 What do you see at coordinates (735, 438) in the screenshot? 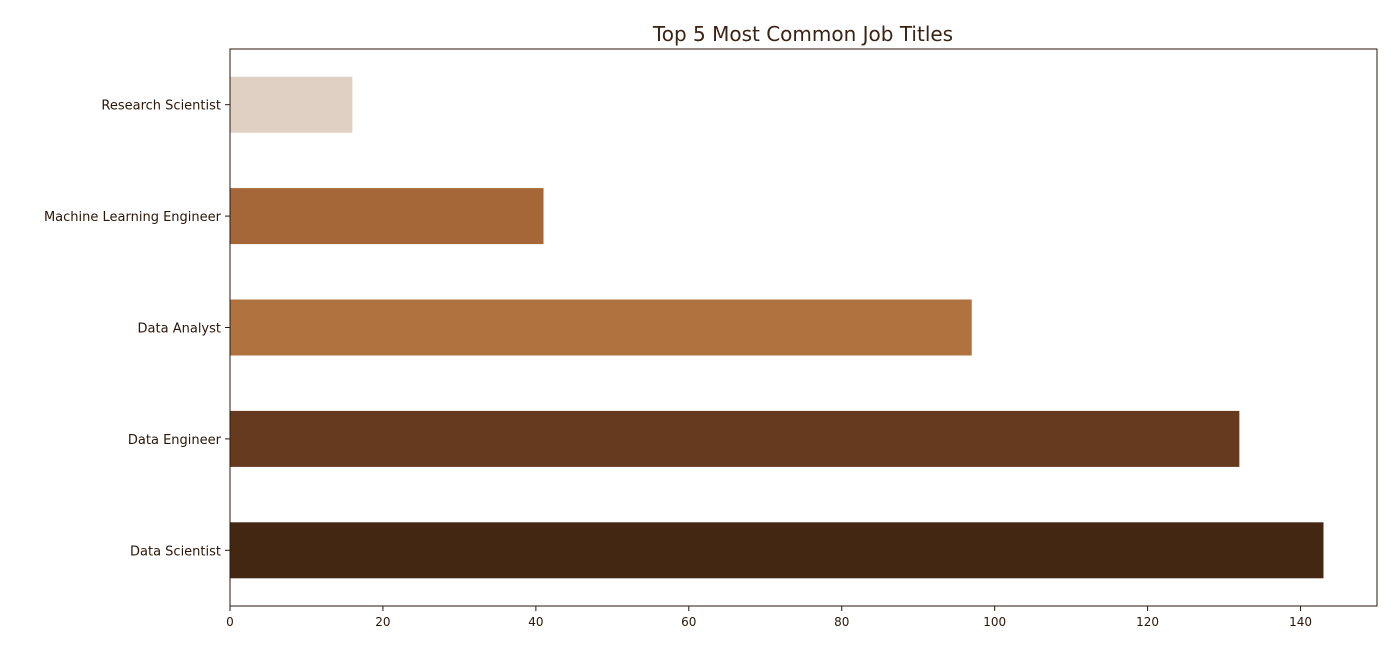
I see `bar-data-engineer` at bounding box center [735, 438].